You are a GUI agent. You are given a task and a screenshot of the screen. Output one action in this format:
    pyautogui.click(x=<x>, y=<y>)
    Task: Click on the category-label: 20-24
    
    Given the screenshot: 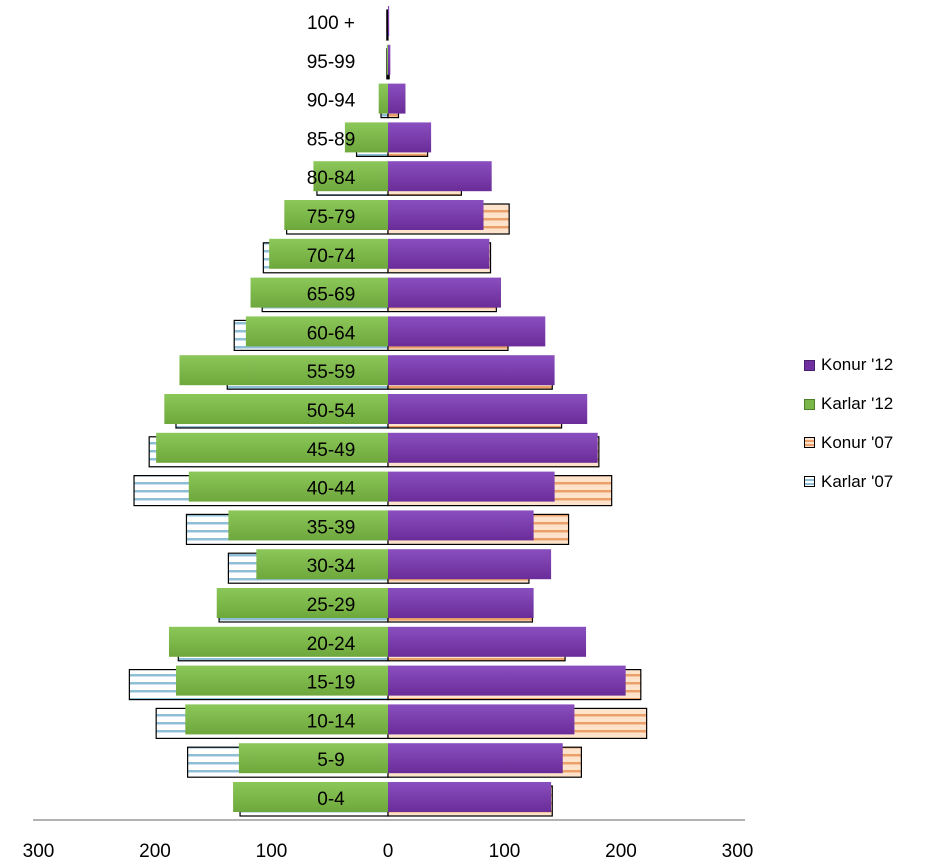 What is the action you would take?
    pyautogui.click(x=331, y=644)
    